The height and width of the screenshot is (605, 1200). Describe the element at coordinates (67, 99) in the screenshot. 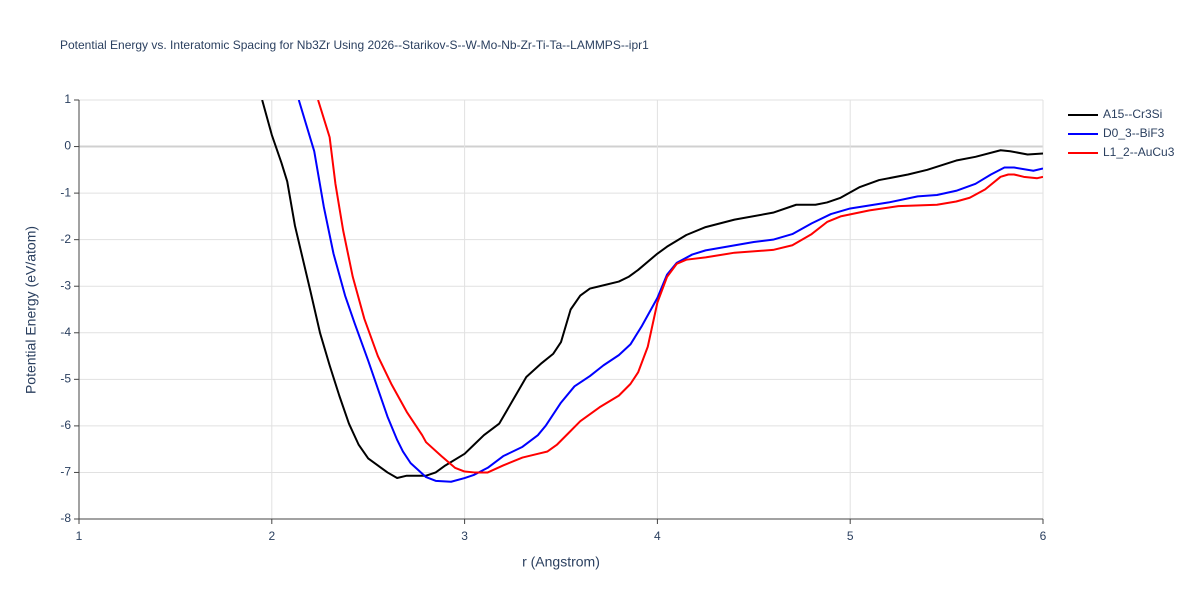

I see `y-tick-label: 1` at that location.